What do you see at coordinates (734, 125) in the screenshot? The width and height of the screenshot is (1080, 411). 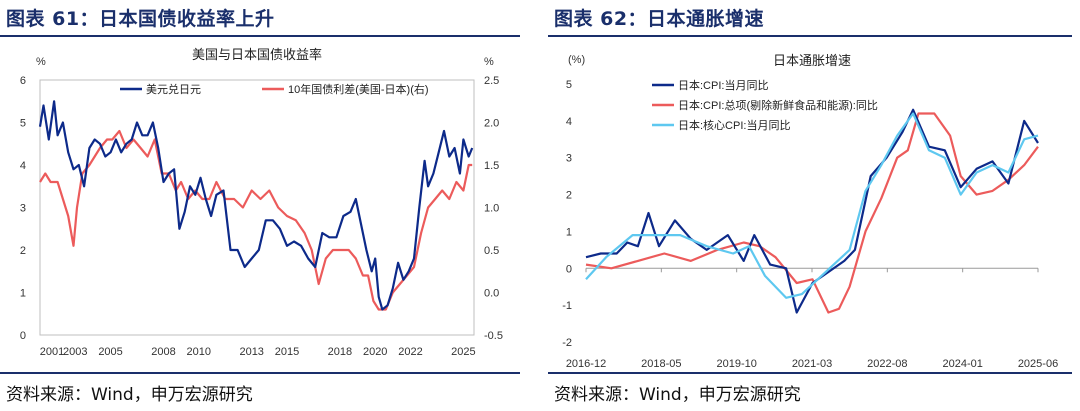 I see `legend-item-3: 日本:核心CPI:当月同比` at bounding box center [734, 125].